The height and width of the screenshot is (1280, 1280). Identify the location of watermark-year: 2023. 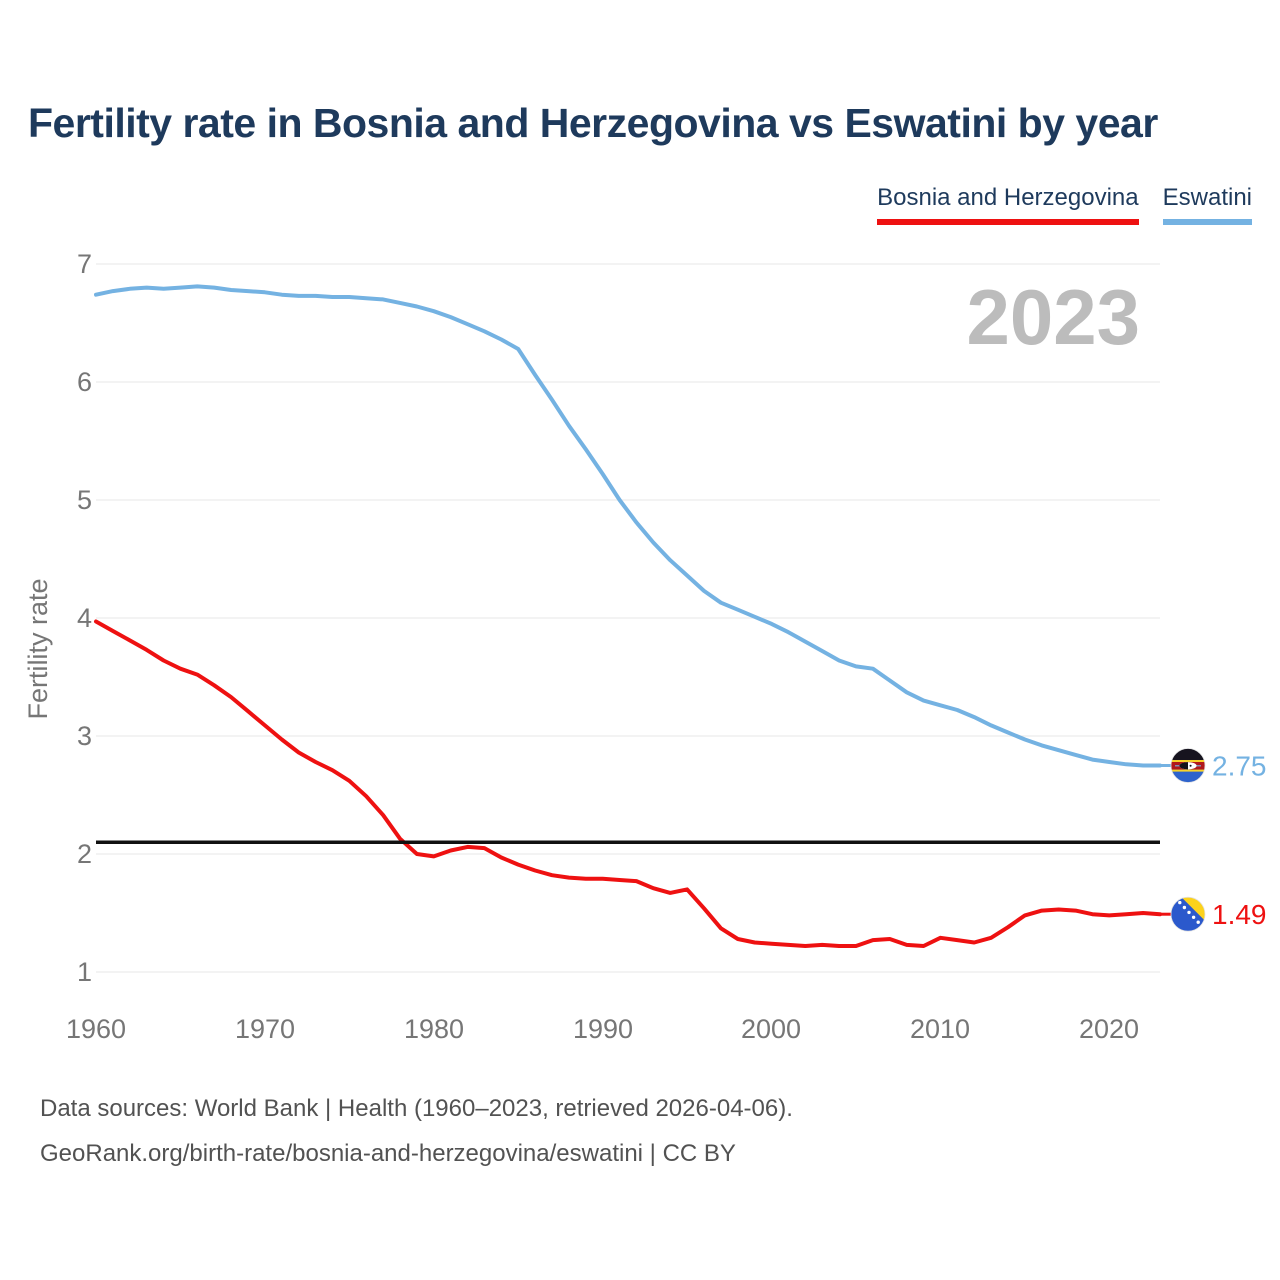
(1053, 317).